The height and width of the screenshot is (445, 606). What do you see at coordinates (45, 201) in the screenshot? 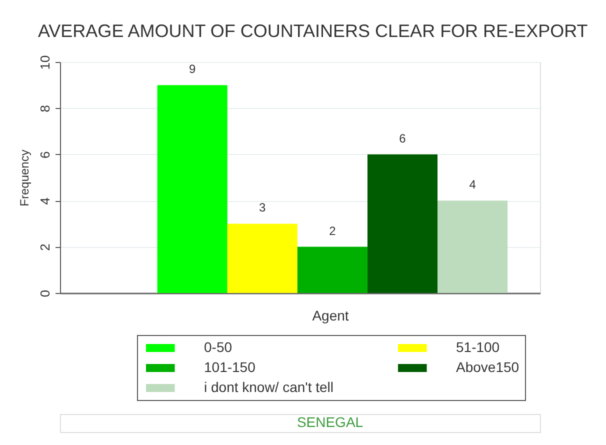
I see `y-tick-label: 4` at bounding box center [45, 201].